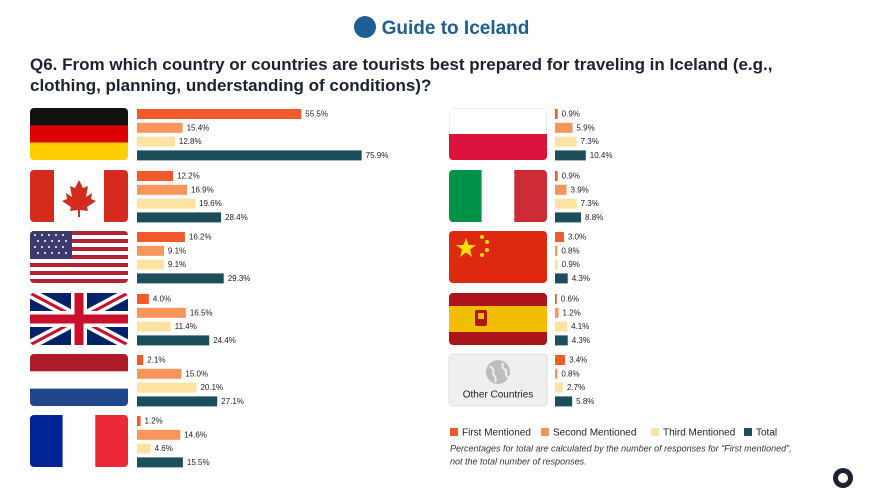 The width and height of the screenshot is (883, 497). What do you see at coordinates (210, 203) in the screenshot?
I see `value-label: 19.6%` at bounding box center [210, 203].